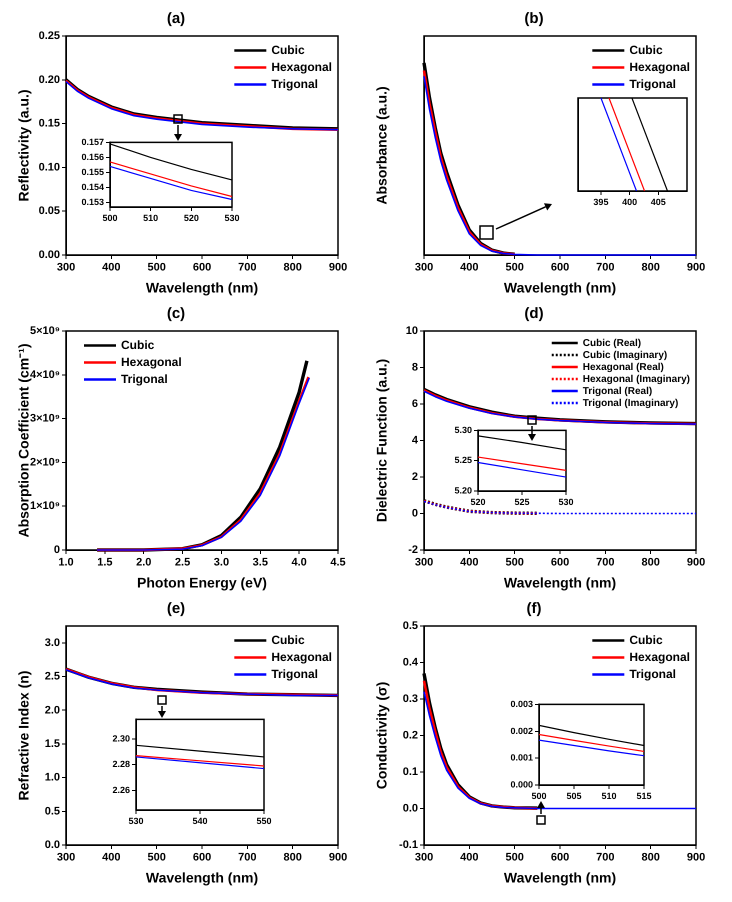 This screenshot has height=902, width=732. Describe the element at coordinates (412, 331) in the screenshot. I see `y-tick-label: 10` at that location.